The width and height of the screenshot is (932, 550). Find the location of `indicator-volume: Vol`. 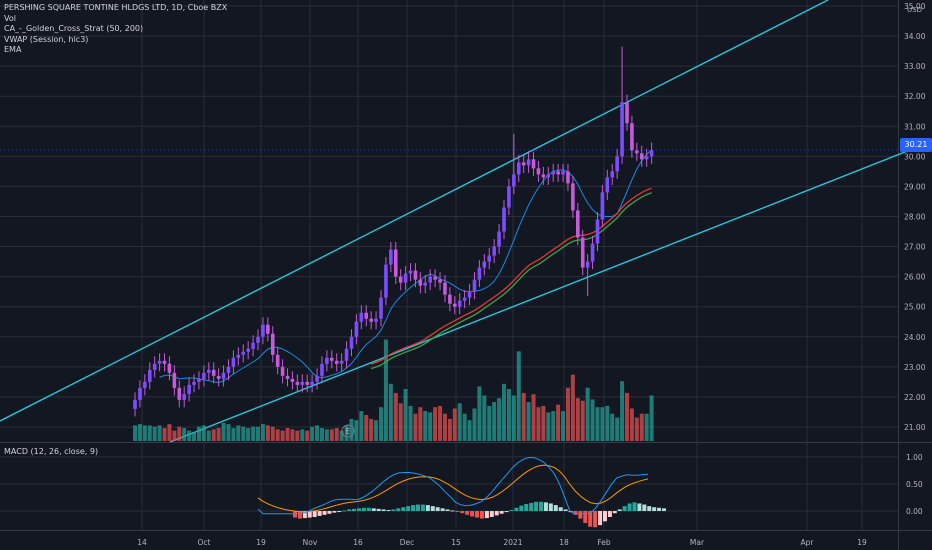

indicator-volume: Vol is located at coordinates (10, 18).